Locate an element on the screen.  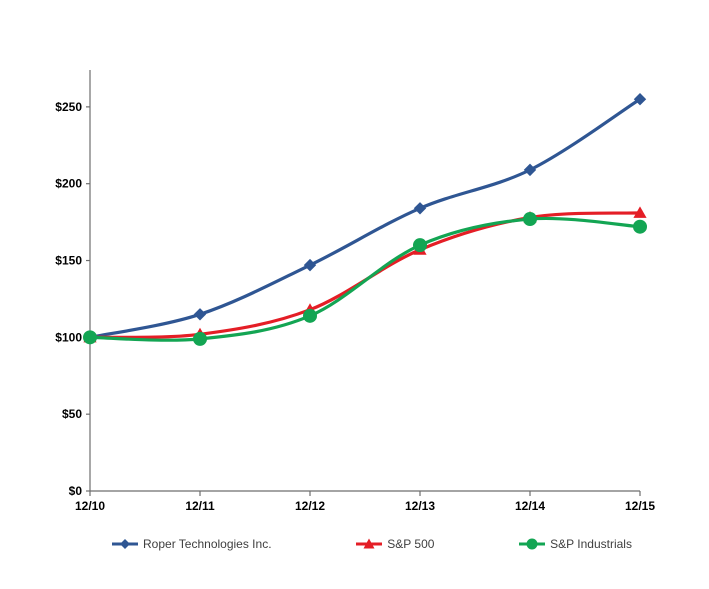
legend-marker-triangle-icon is located at coordinates (369, 543).